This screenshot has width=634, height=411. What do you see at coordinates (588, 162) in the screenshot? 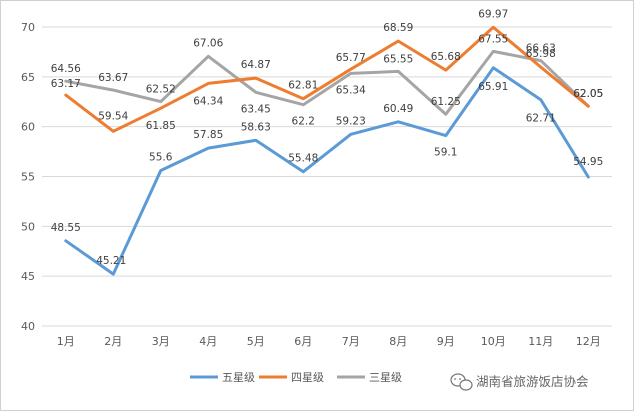
I see `data-label: 54.95` at bounding box center [588, 162].